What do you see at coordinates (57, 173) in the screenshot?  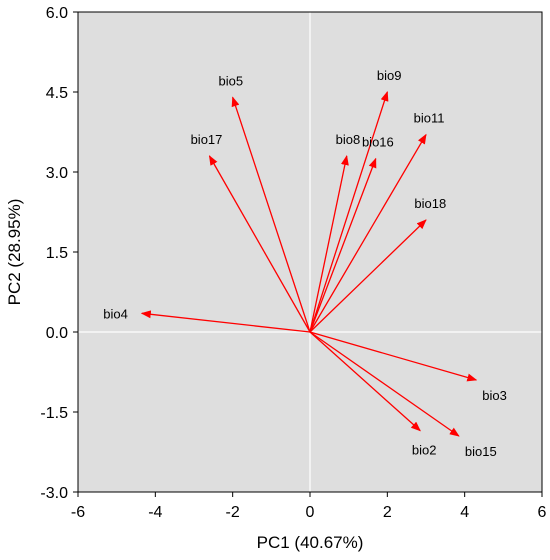 I see `y-tick-label: 3.0` at bounding box center [57, 173].